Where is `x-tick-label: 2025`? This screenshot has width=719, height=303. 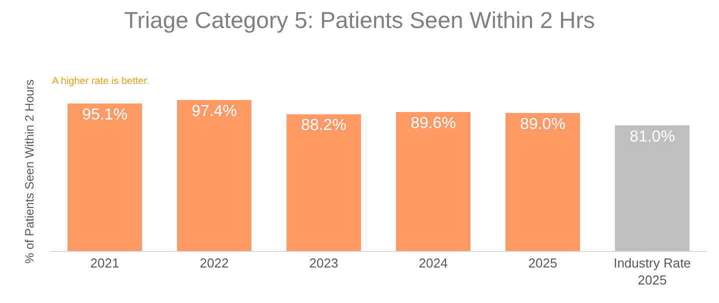 x-tick-label: 2025 is located at coordinates (543, 263).